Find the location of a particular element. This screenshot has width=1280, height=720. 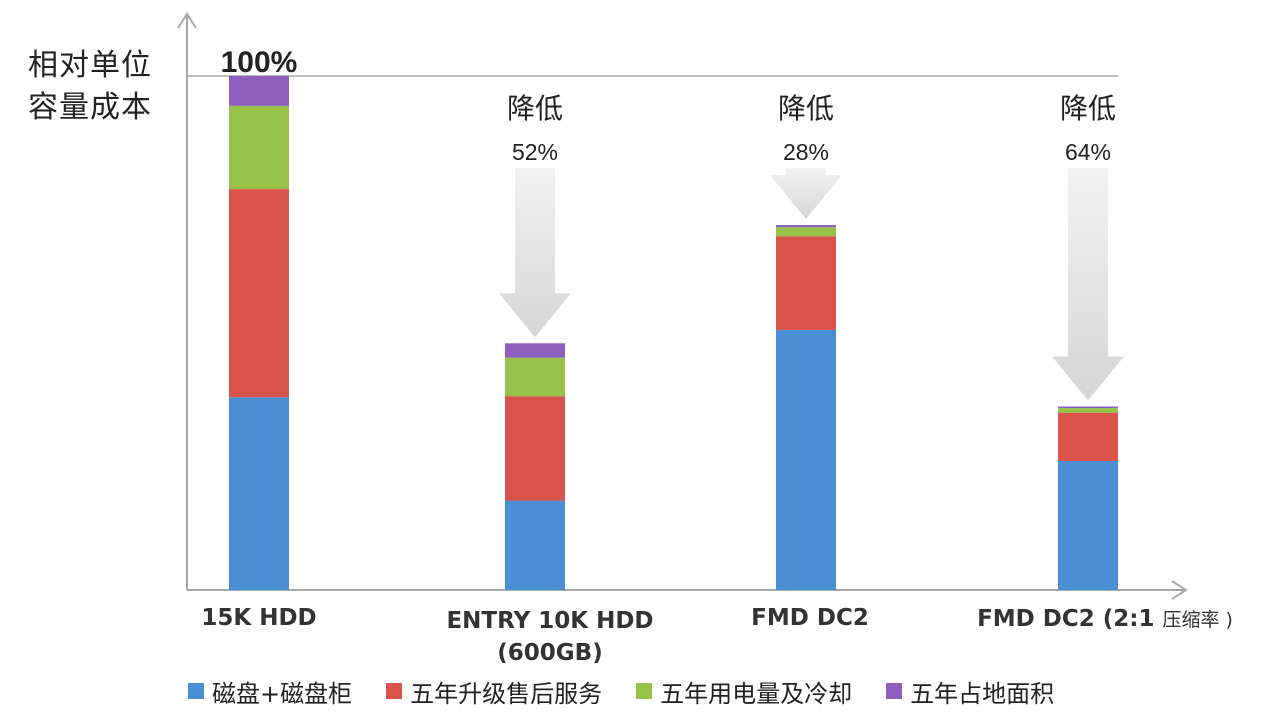

x-tick-label-text: ENTRY 10K HDD is located at coordinates (550, 621).